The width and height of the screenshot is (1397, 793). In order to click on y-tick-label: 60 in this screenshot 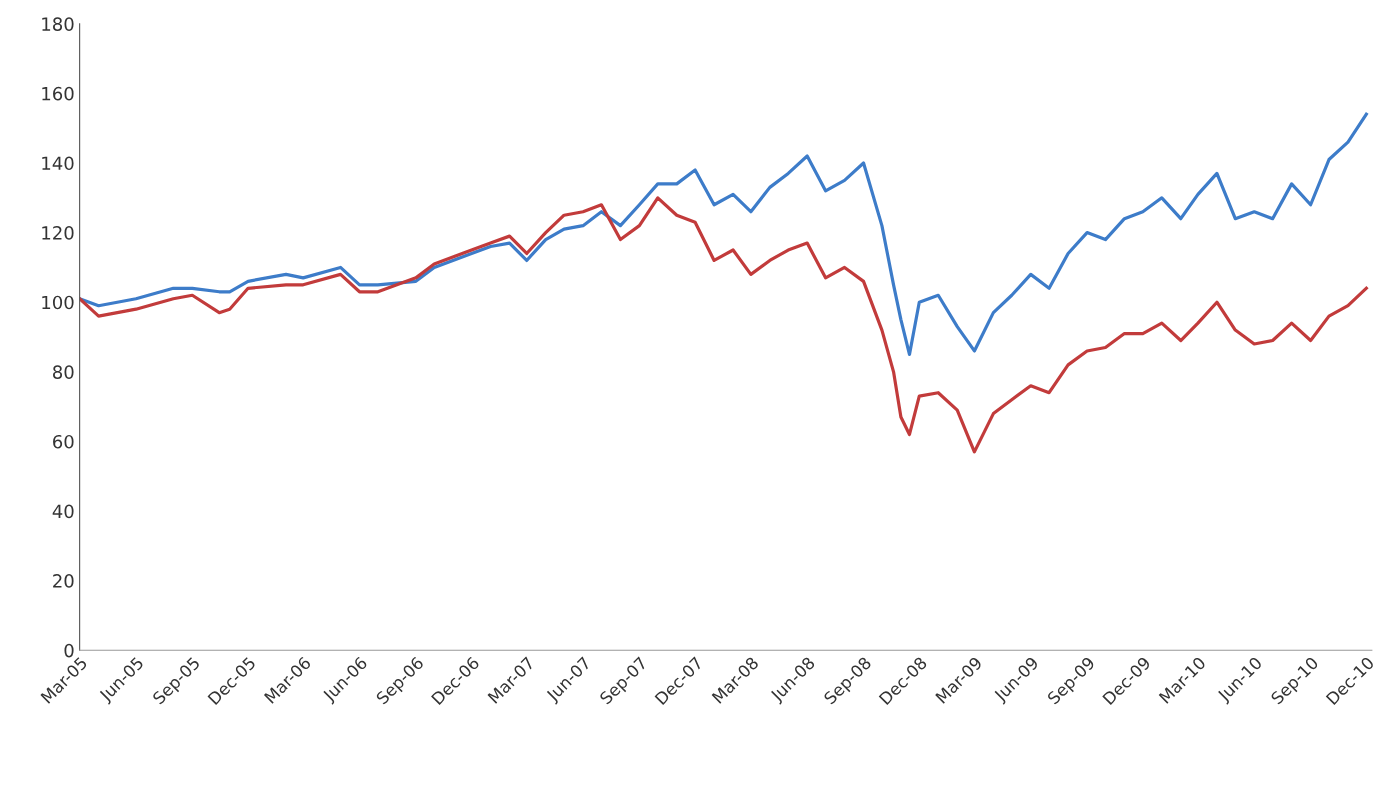, I will do `click(63, 441)`.